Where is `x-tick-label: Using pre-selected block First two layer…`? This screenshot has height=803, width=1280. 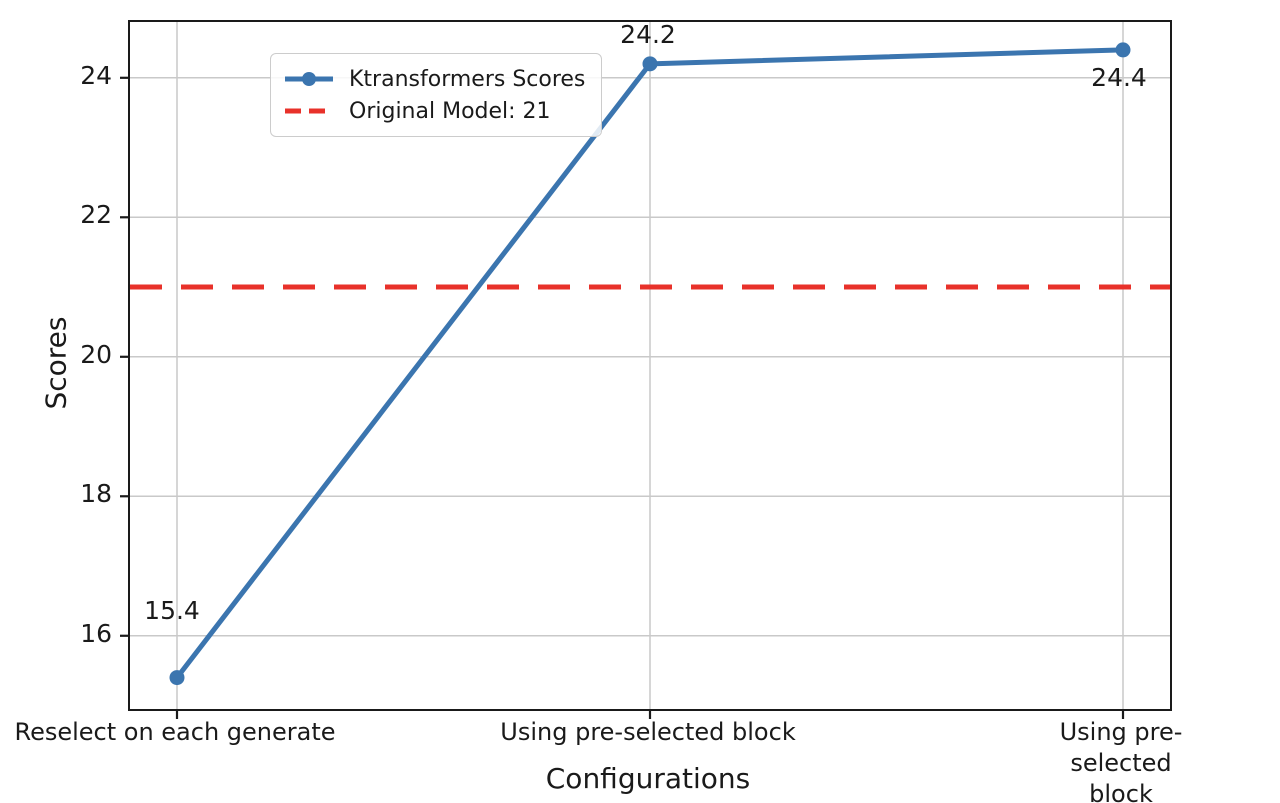
x-tick-label: Using pre-selected block First two layer… is located at coordinates (1121, 760).